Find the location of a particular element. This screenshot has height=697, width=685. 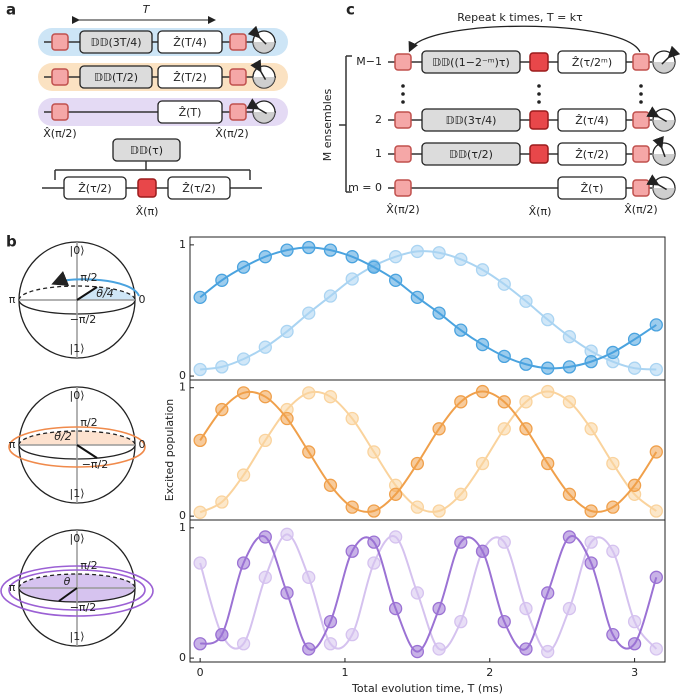

label: −π/2 is located at coordinates (83, 607).